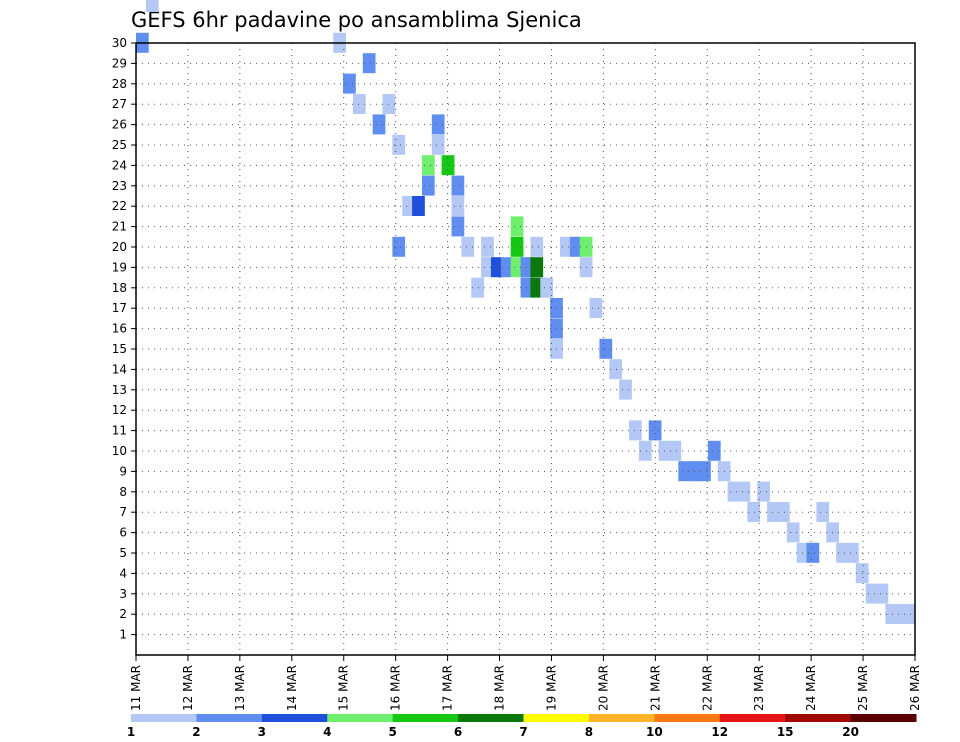 Image resolution: width=960 pixels, height=742 pixels. What do you see at coordinates (119, 431) in the screenshot?
I see `y-tick-label: 11` at bounding box center [119, 431].